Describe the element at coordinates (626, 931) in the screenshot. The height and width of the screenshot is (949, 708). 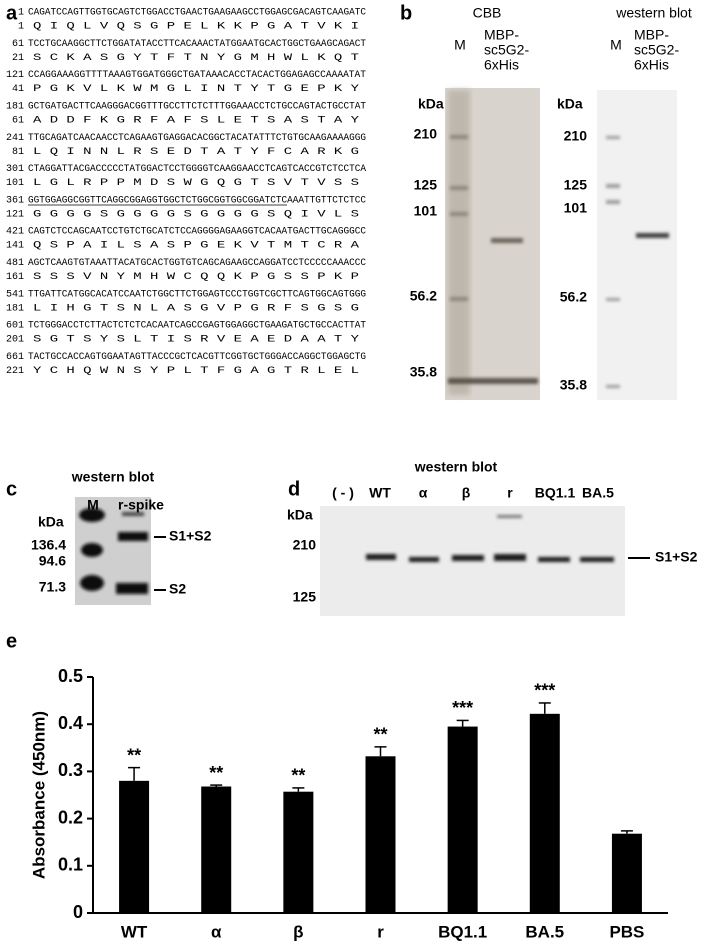
I see `x-tick-label: PBS` at that location.